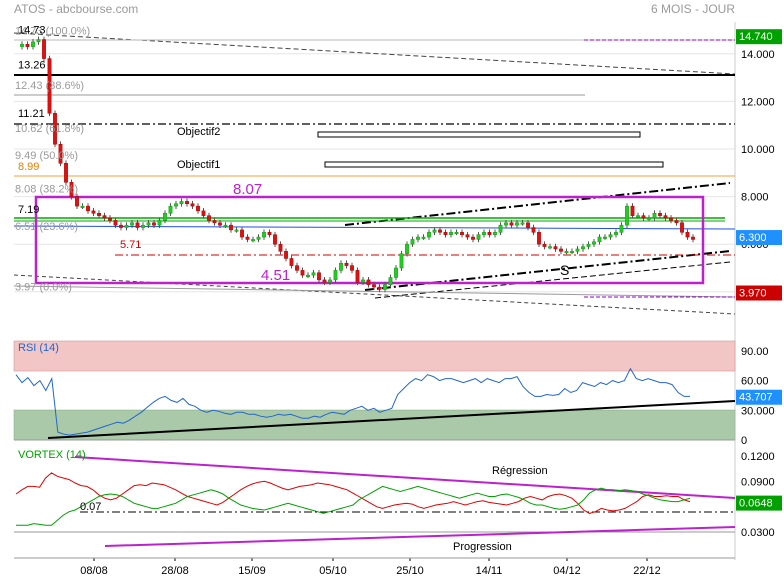  What do you see at coordinates (753, 294) in the screenshot?
I see `price-badge-label: 3.970` at bounding box center [753, 294].